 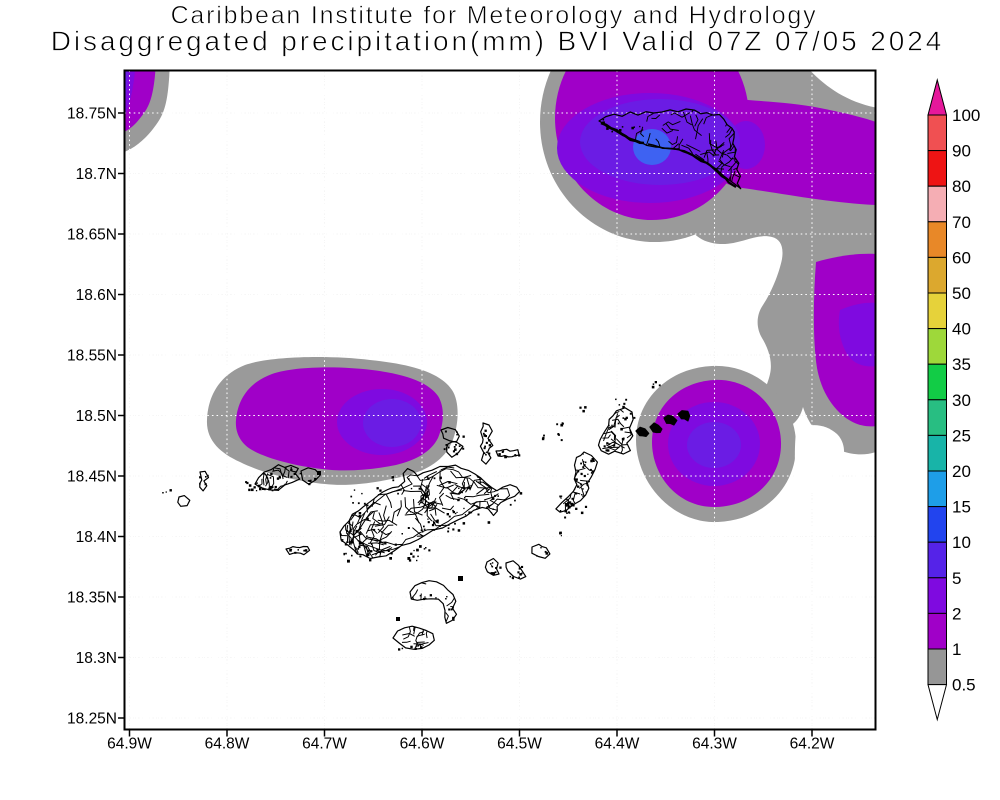 What do you see at coordinates (961, 400) in the screenshot?
I see `svg-text: 30` at bounding box center [961, 400].